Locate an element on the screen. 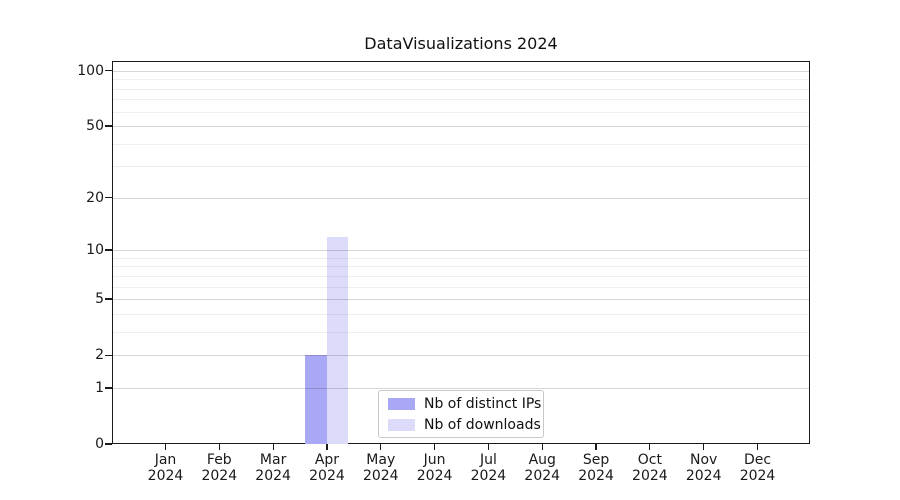  x-tick-label: Aug 2024 is located at coordinates (542, 468).